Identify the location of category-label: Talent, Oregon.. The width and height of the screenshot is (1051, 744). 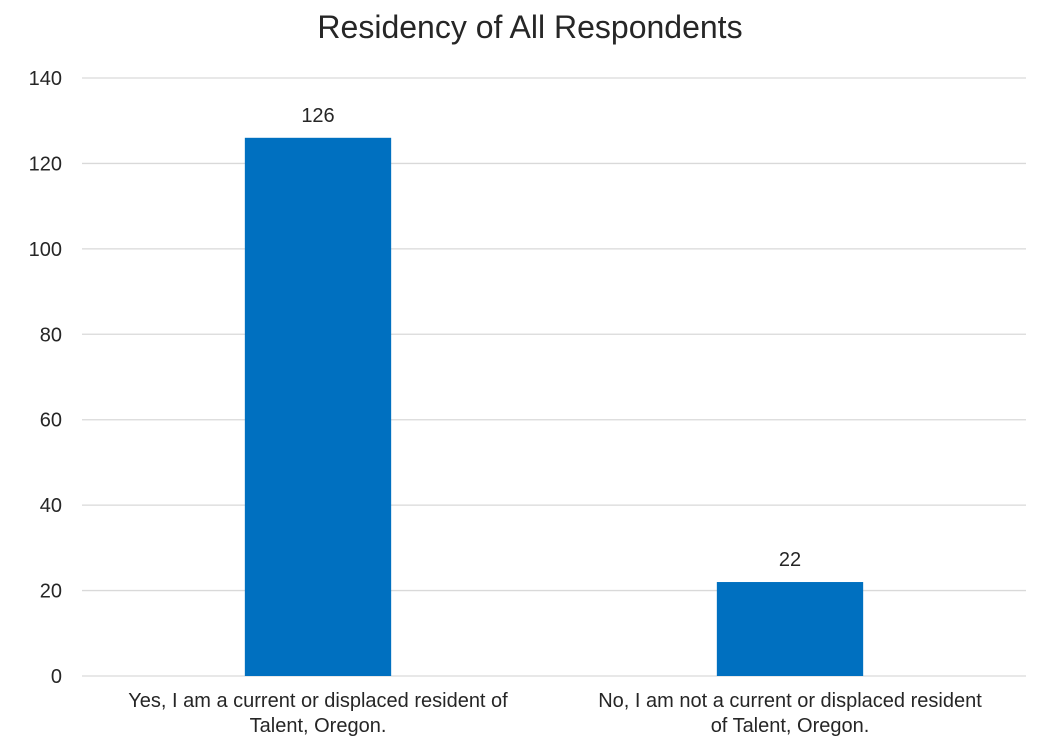
(318, 726).